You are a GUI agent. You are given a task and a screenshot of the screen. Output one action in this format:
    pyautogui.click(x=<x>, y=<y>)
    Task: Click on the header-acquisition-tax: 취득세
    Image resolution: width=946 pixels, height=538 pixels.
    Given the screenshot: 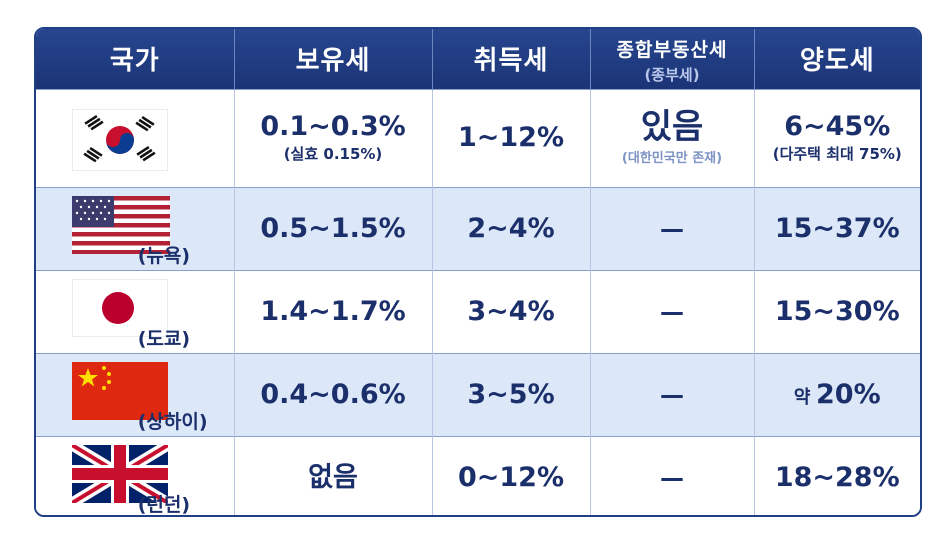 What is the action you would take?
    pyautogui.click(x=510, y=59)
    